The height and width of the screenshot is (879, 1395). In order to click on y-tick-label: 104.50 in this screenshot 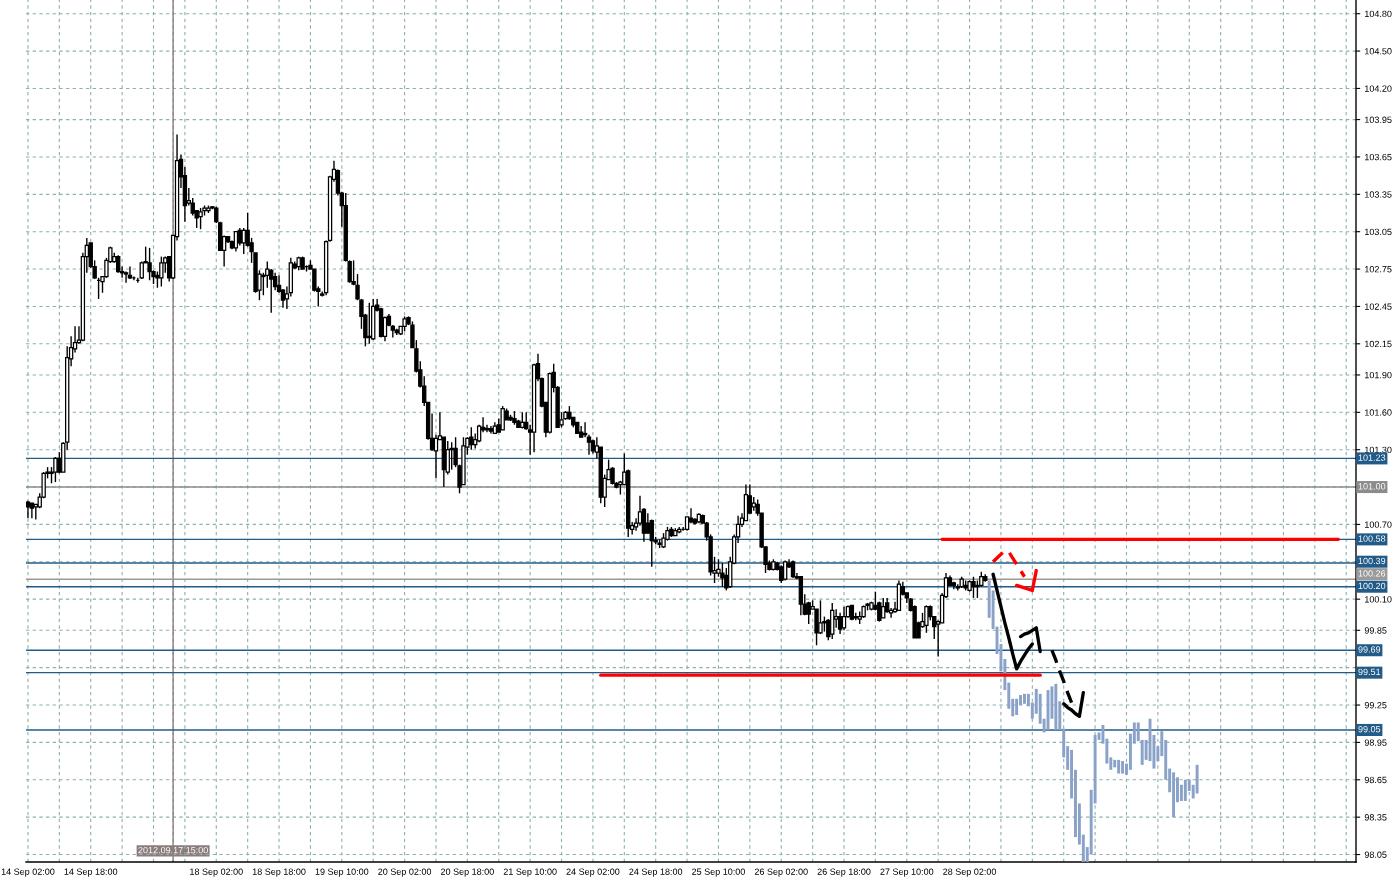, I will do `click(1378, 51)`.